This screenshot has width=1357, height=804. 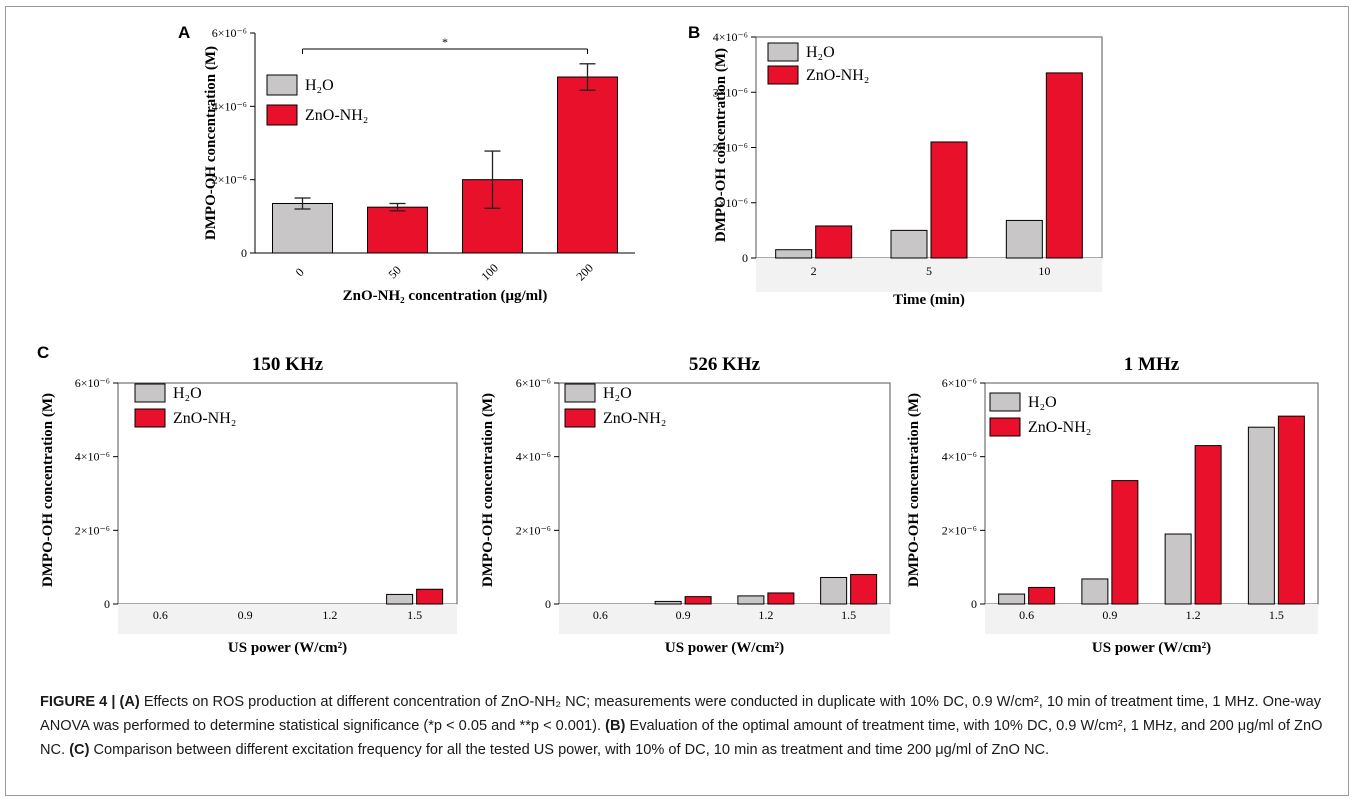 What do you see at coordinates (1152, 364) in the screenshot?
I see `chart-5-title: 1 MHz` at bounding box center [1152, 364].